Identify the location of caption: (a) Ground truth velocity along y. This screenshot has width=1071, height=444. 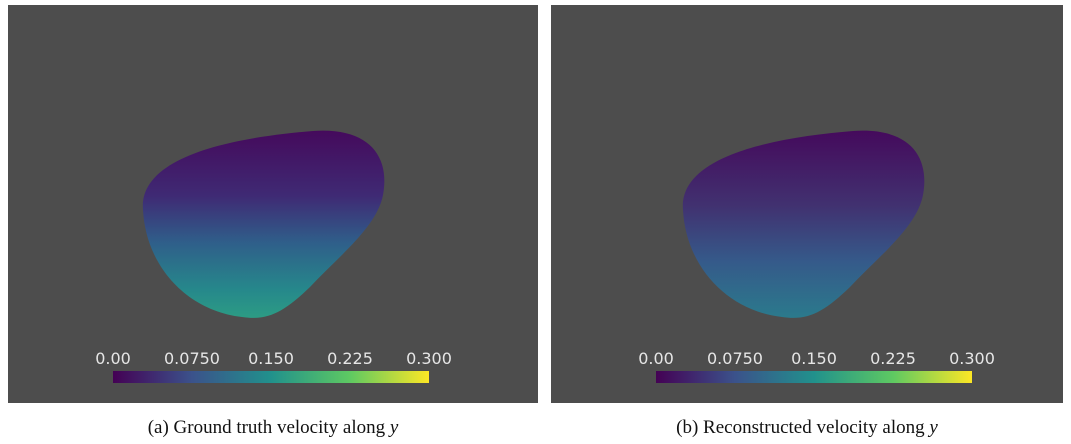
(273, 427).